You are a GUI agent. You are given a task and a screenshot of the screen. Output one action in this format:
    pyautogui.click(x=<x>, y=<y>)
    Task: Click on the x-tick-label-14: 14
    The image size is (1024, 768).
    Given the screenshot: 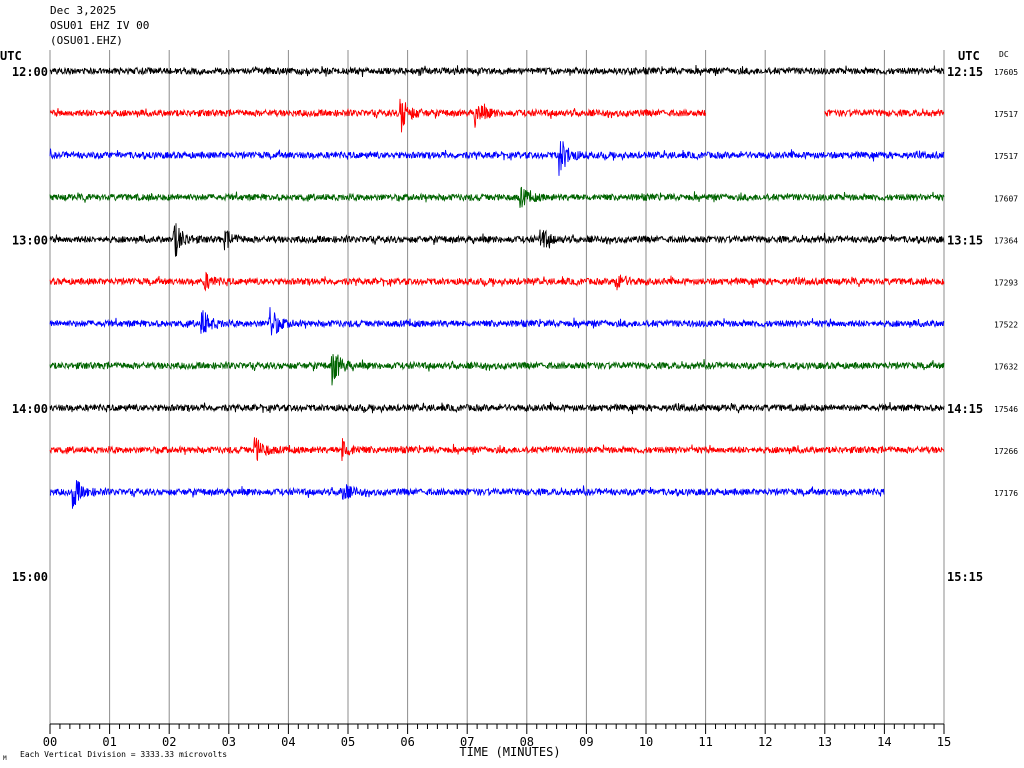 What is the action you would take?
    pyautogui.click(x=884, y=742)
    